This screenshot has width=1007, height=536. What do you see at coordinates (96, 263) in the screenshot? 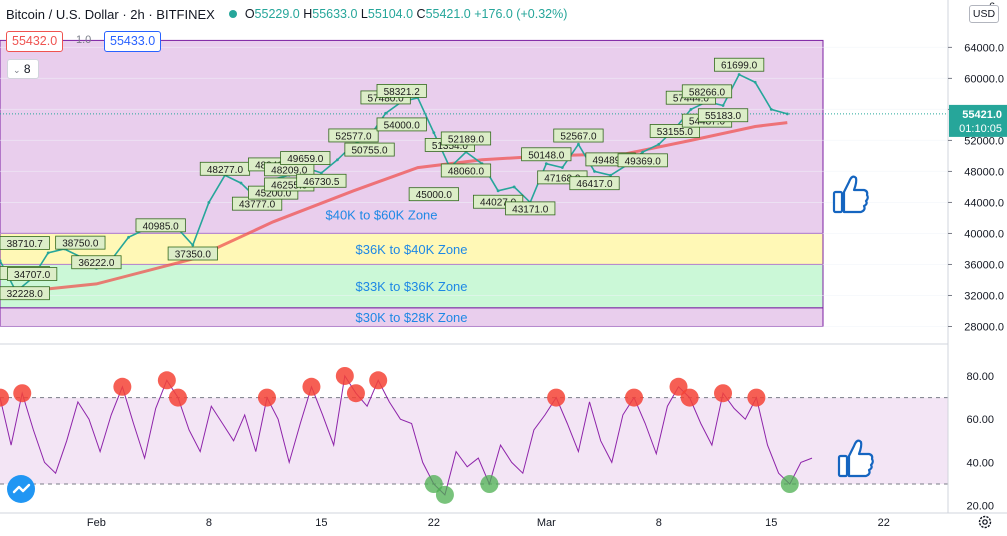
I see `price-label: 36222.0` at bounding box center [96, 263].